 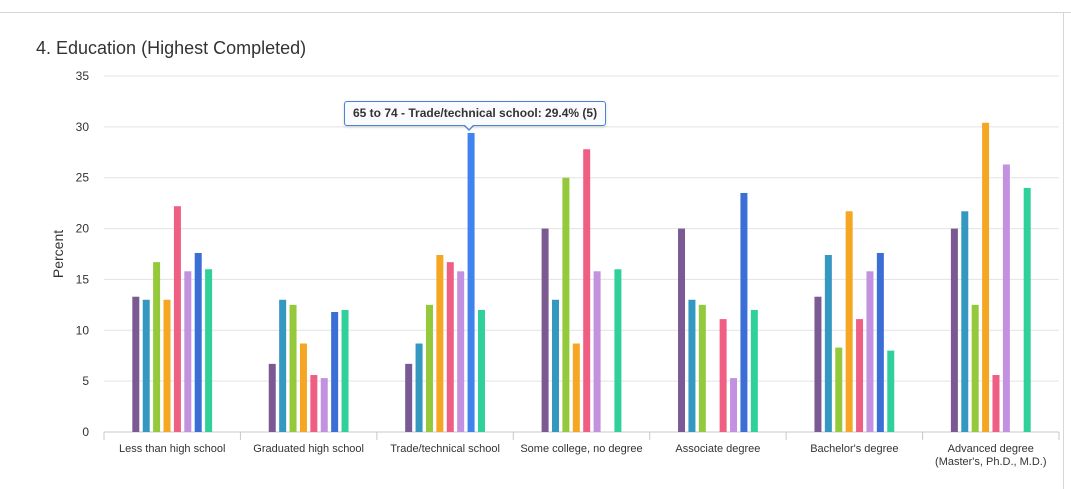 What do you see at coordinates (469, 126) in the screenshot?
I see `tooltip-arrow-inner` at bounding box center [469, 126].